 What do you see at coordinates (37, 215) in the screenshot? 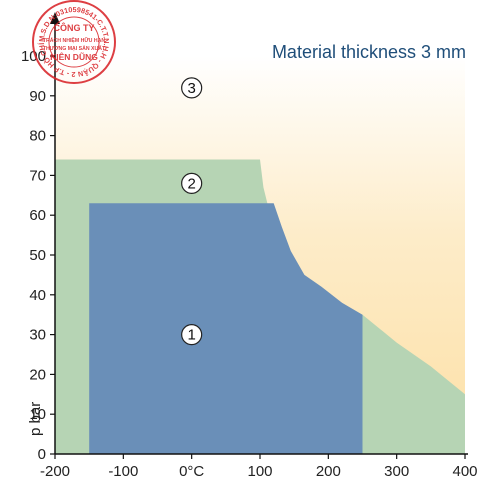
I see `y-tick-label: 60` at bounding box center [37, 215].